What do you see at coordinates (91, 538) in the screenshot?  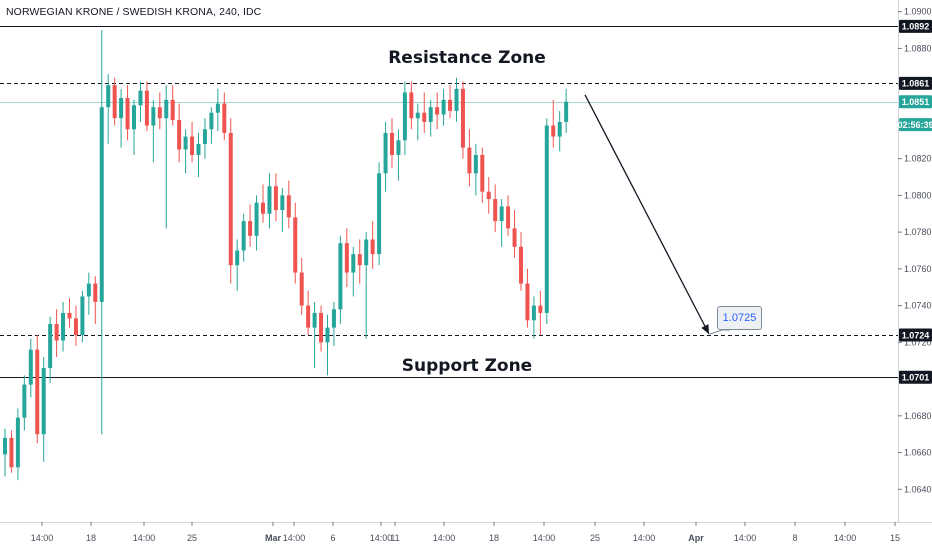 I see `x-tick-label-1: 18` at bounding box center [91, 538].